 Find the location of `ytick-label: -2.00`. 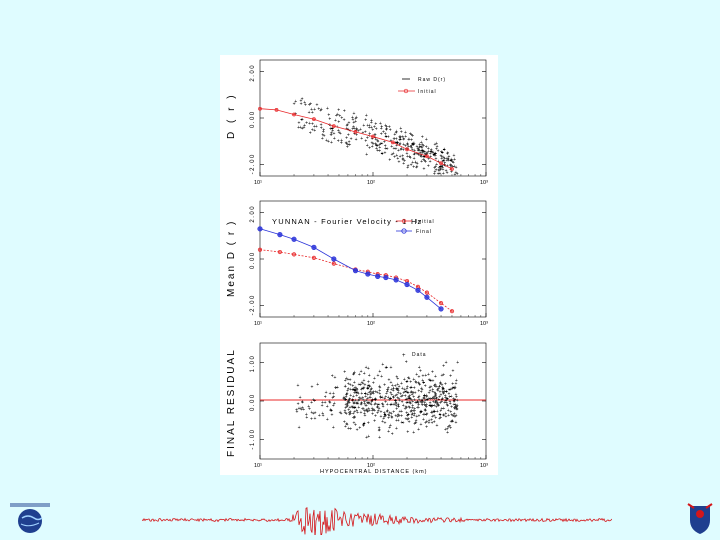

ytick-label: -2.00 is located at coordinates (253, 304).